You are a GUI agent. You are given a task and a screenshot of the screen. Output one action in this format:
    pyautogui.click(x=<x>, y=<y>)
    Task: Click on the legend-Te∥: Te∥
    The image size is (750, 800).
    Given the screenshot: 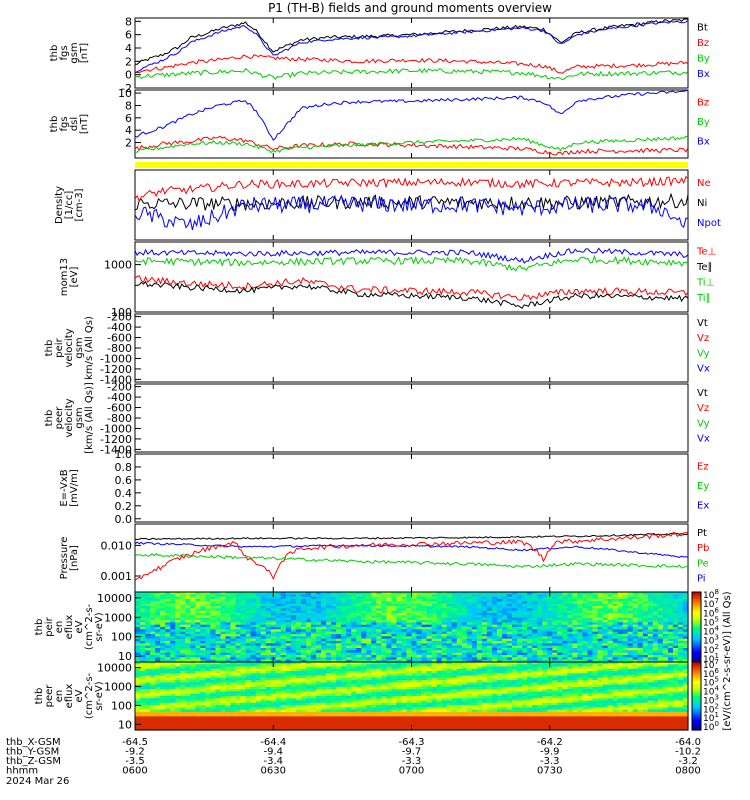 What is the action you would take?
    pyautogui.click(x=704, y=267)
    